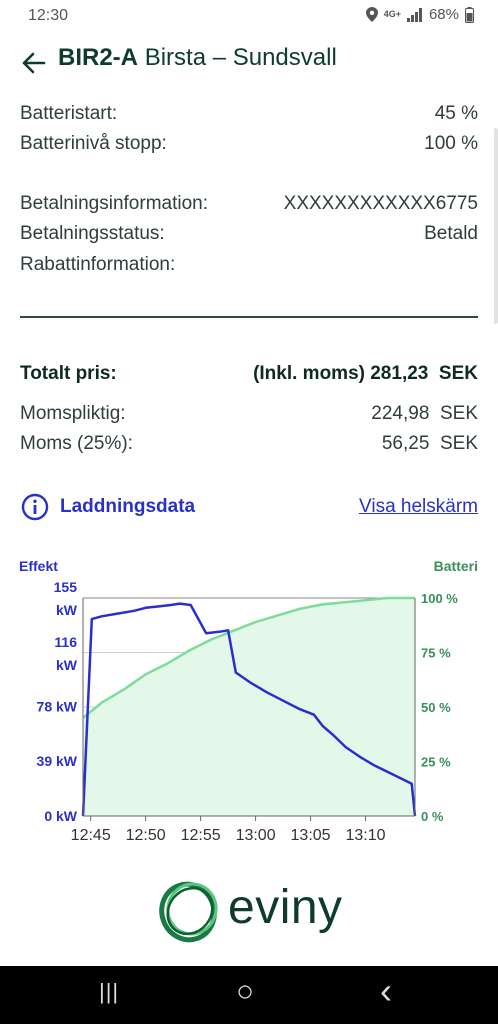 The height and width of the screenshot is (1024, 498). I want to click on status-time: 12:30, so click(48, 15).